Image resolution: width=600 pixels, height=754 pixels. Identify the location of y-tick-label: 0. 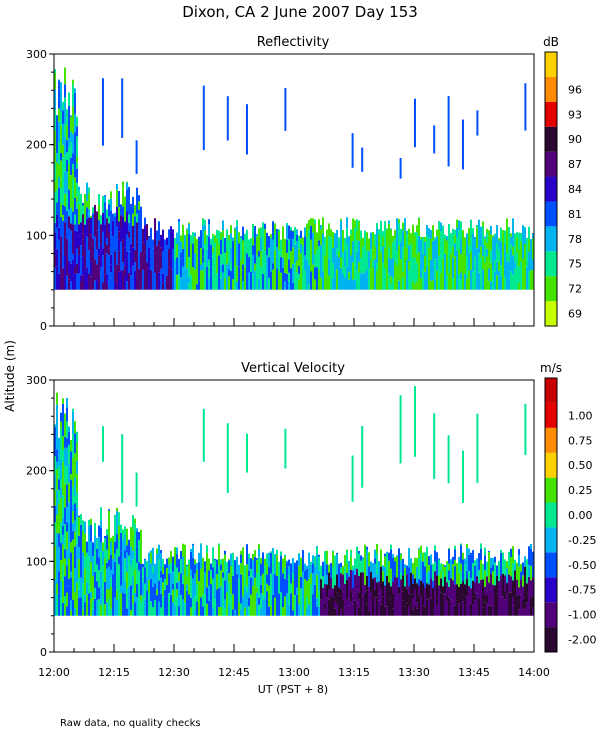
(43, 652).